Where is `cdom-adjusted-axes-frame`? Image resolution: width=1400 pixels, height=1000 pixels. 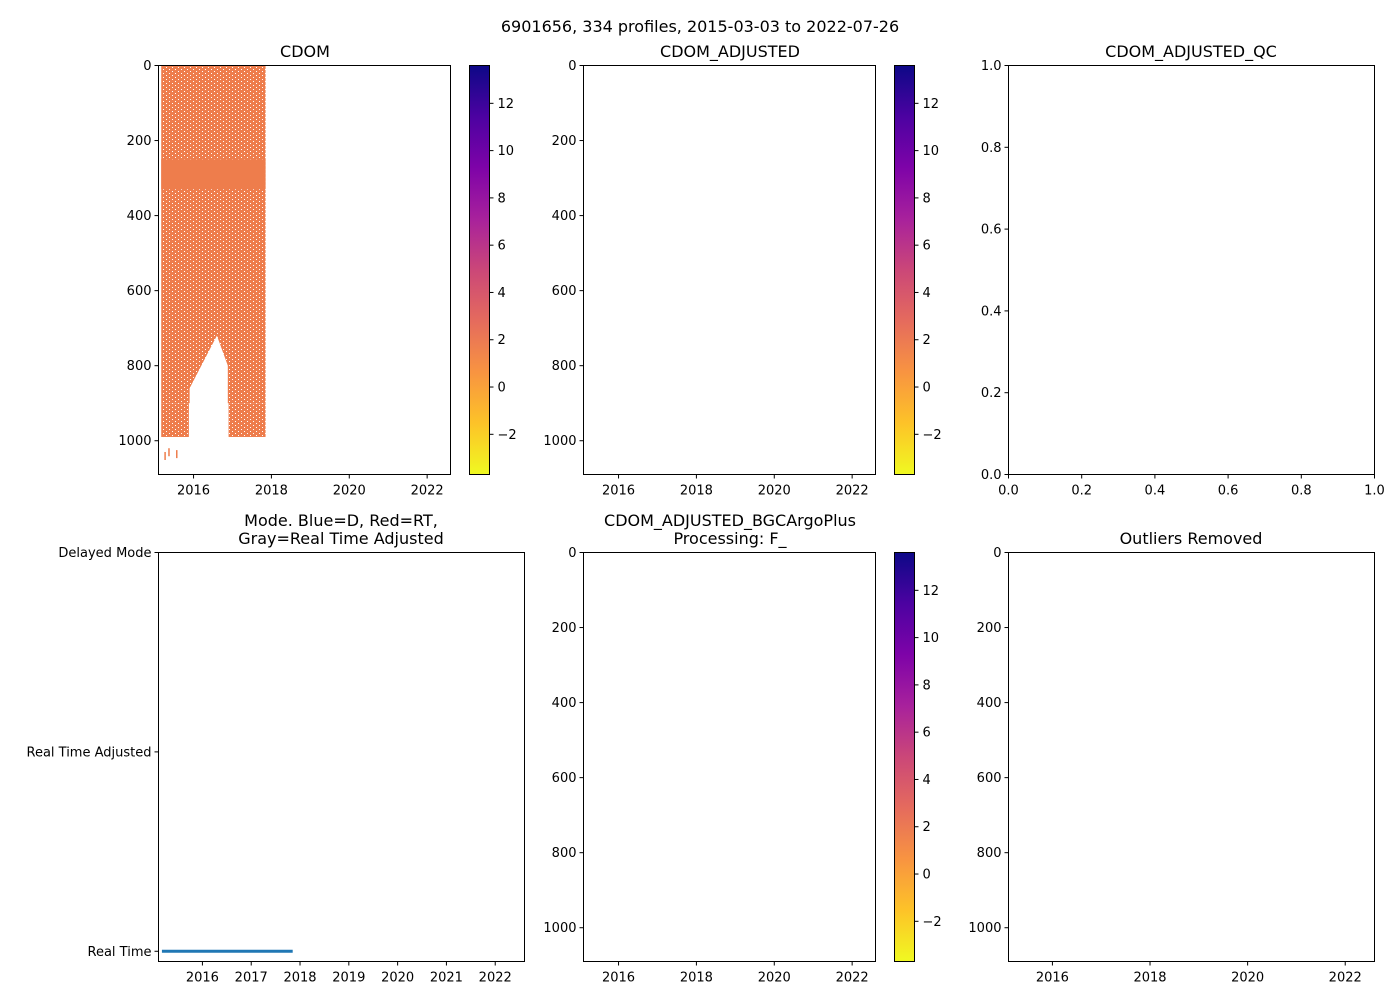 cdom-adjusted-axes-frame is located at coordinates (729, 270).